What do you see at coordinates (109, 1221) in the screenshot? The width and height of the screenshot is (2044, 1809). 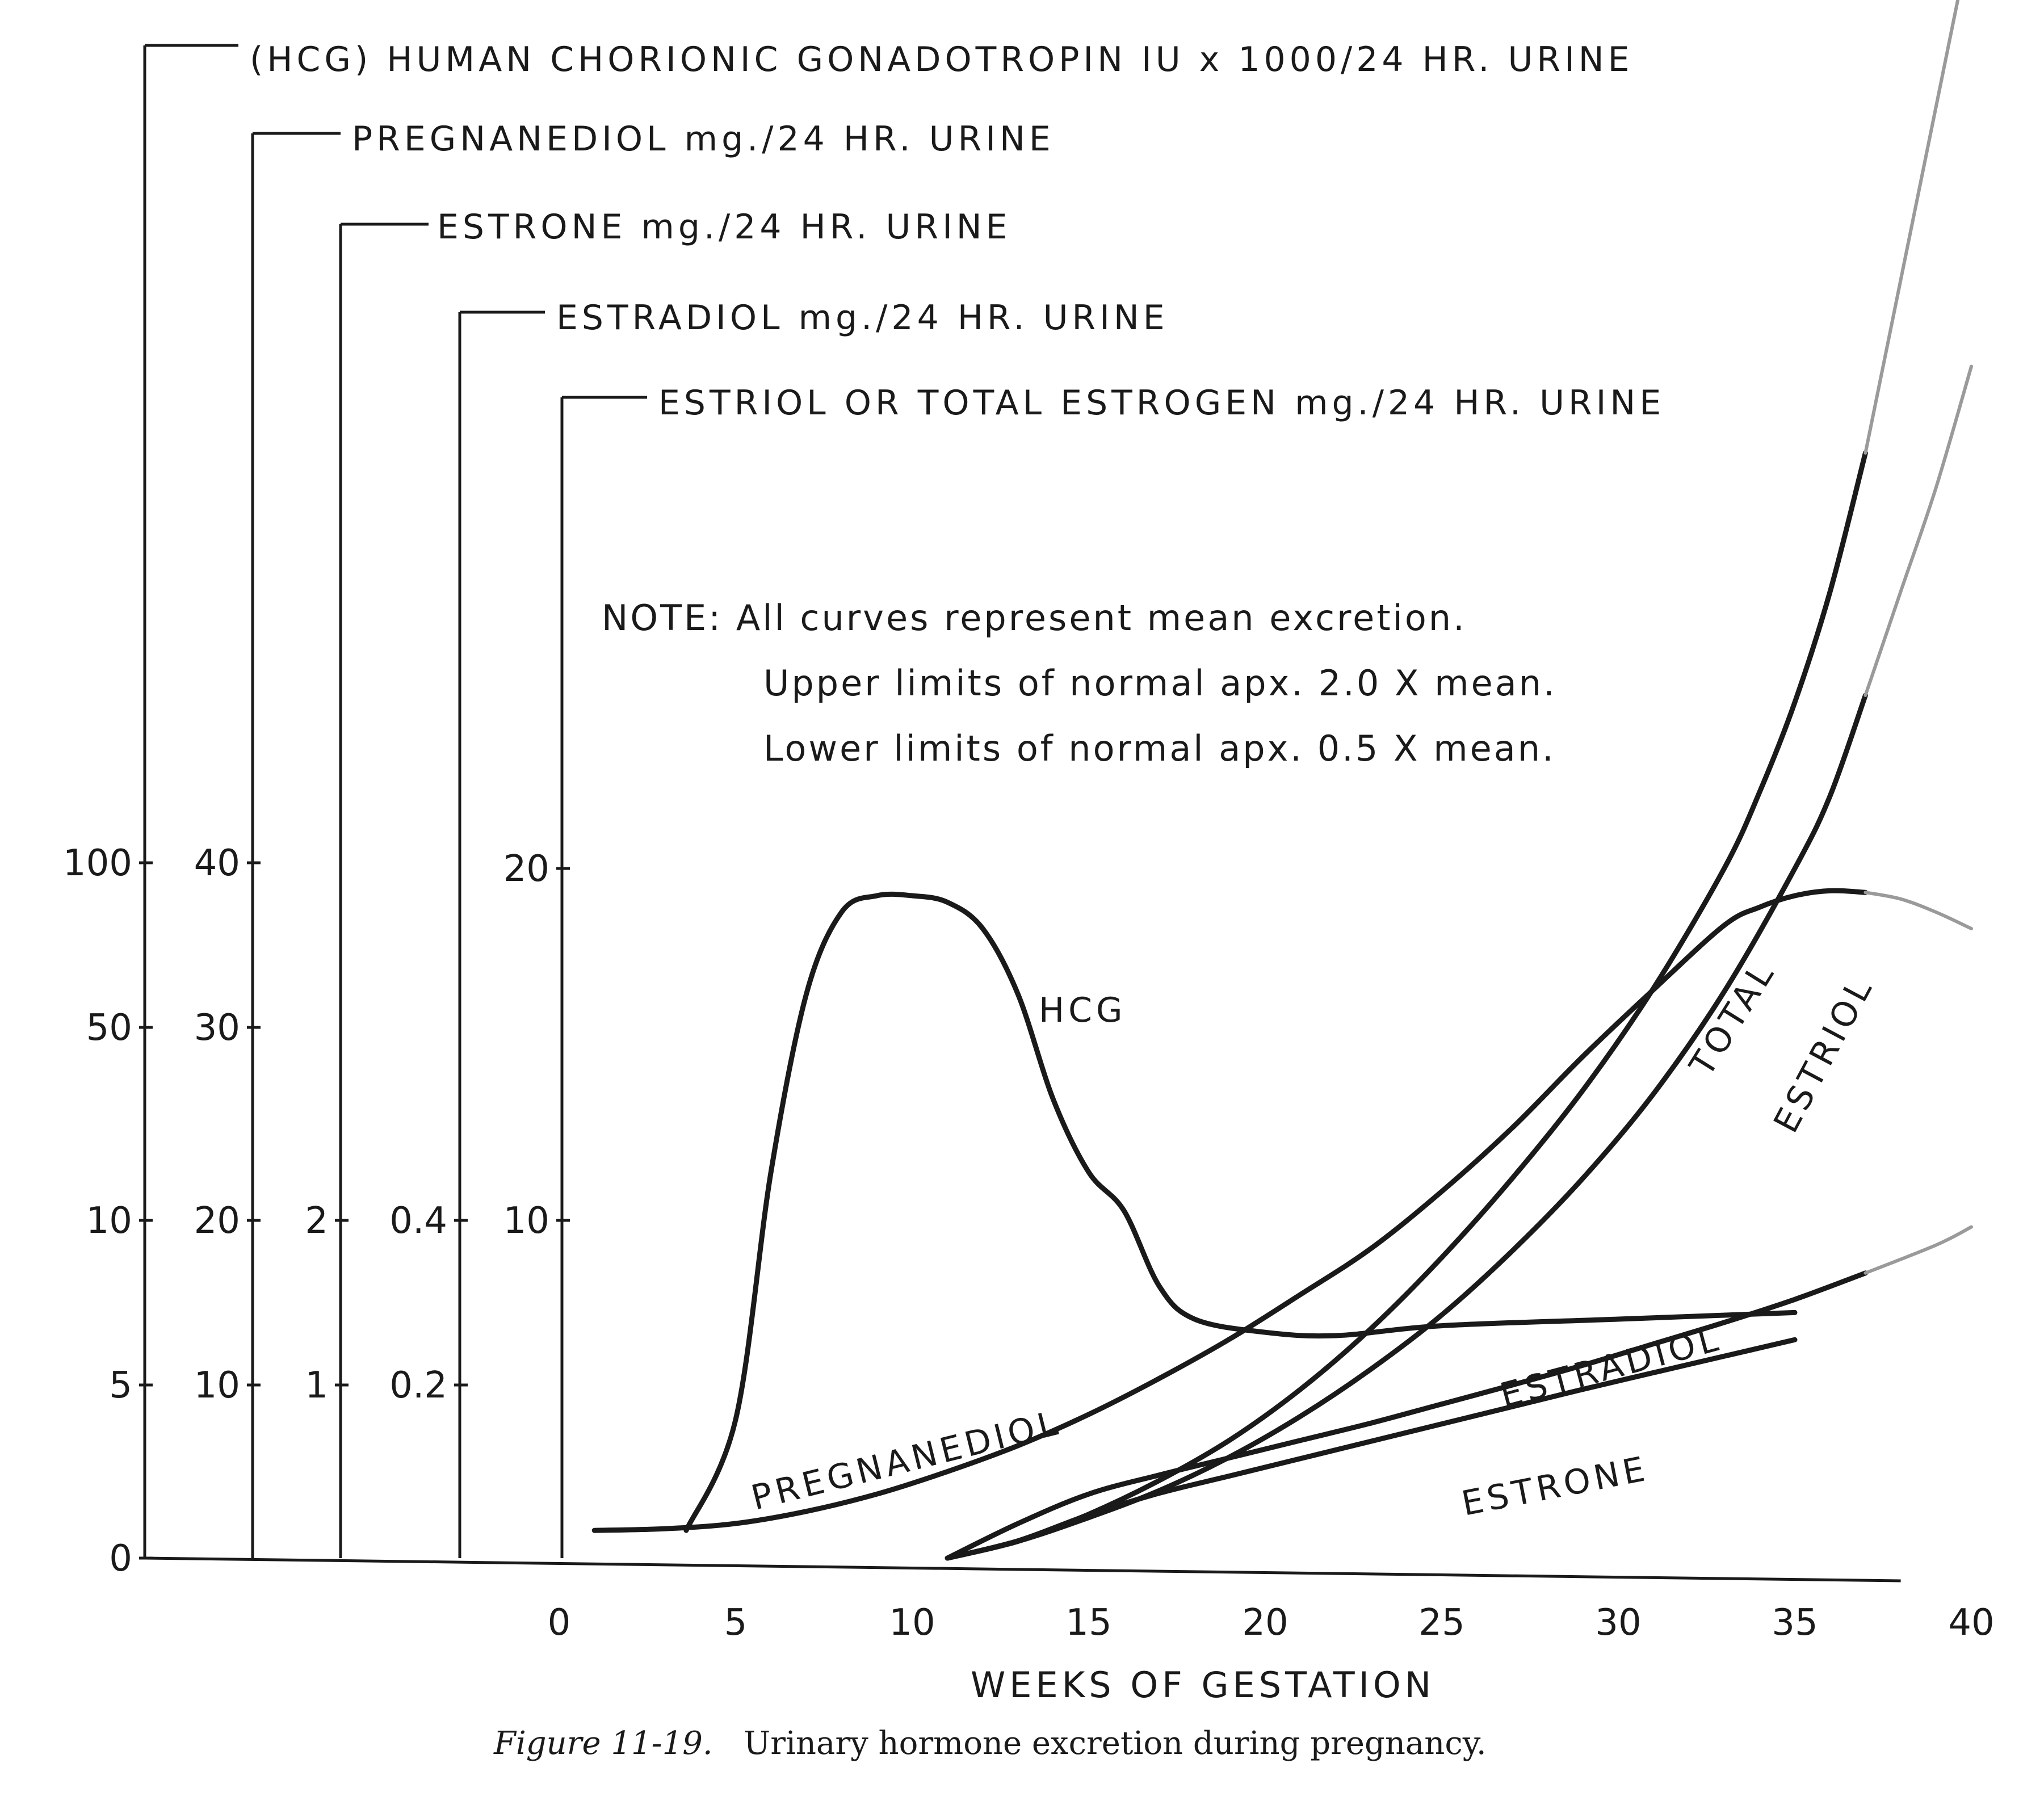 I see `hcg-tick-label: 10` at bounding box center [109, 1221].